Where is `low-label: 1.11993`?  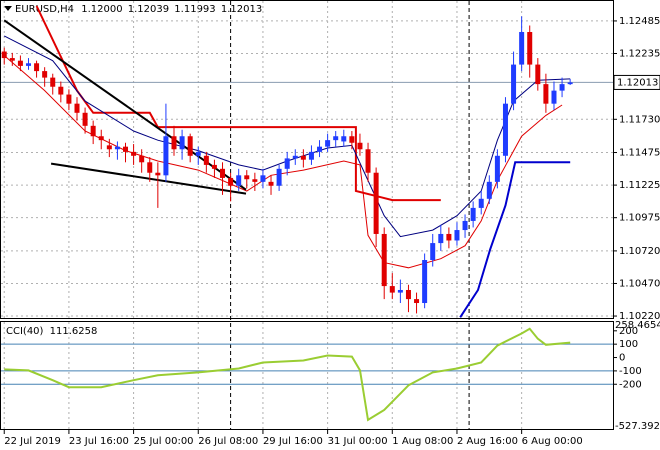
low-label: 1.11993 is located at coordinates (194, 9).